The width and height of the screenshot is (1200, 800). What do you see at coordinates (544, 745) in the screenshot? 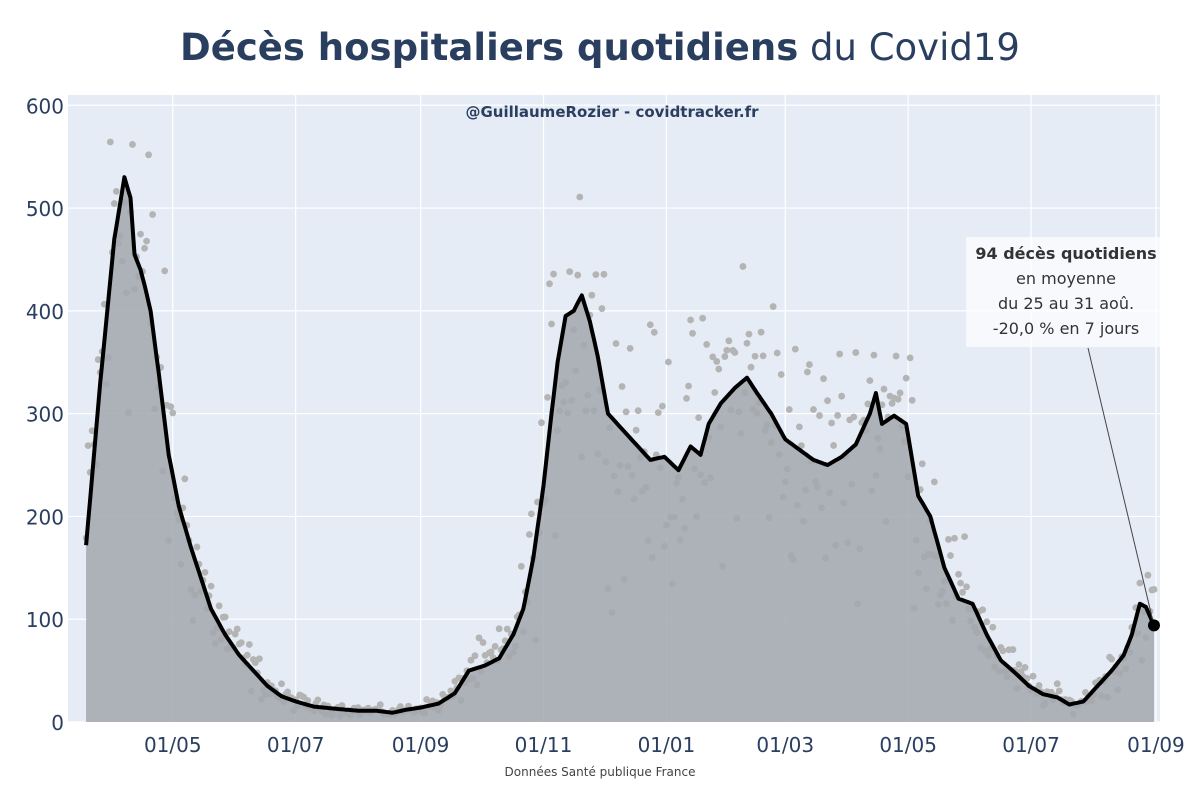
I see `x-tick-label: 01/11` at bounding box center [544, 745].